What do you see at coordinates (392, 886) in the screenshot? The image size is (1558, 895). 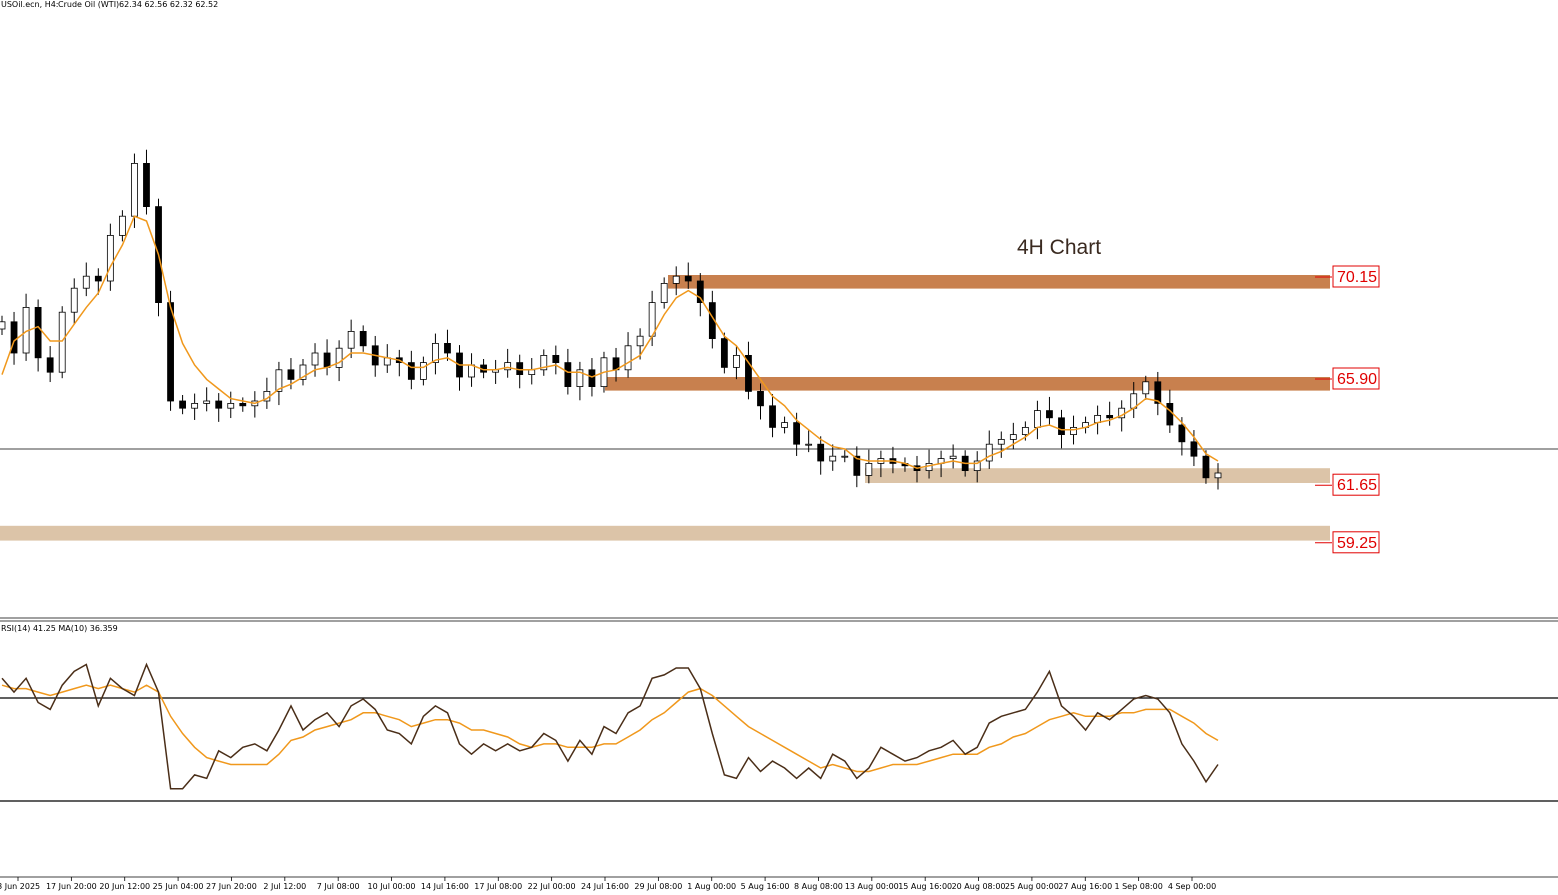 I see `x-tick-label: 10 Jul 00:00` at bounding box center [392, 886].